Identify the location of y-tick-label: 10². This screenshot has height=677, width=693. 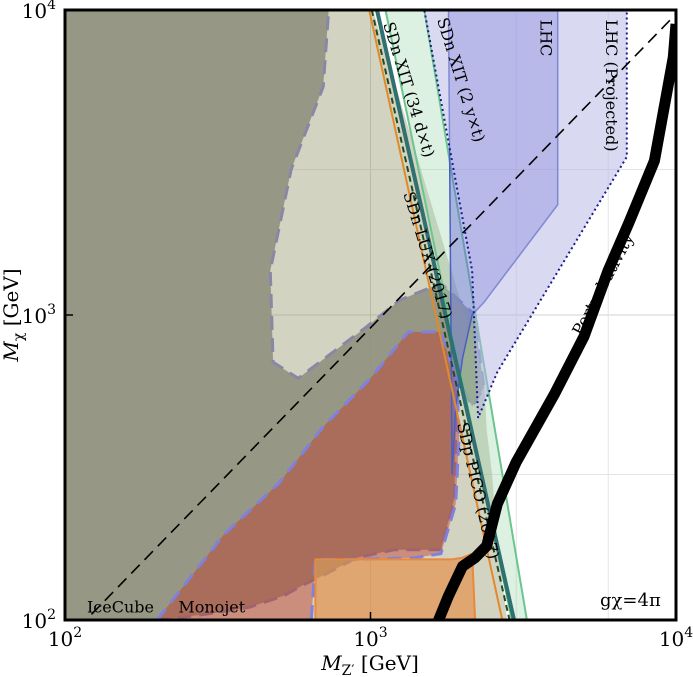
(39, 620).